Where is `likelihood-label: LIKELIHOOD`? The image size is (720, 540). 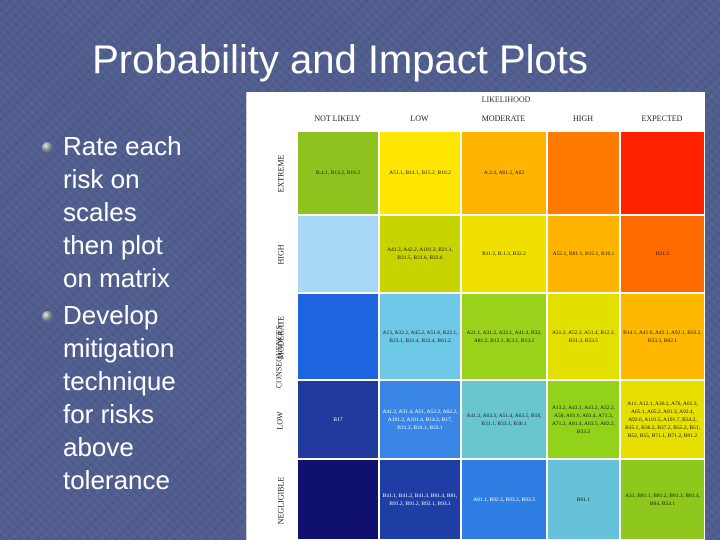
likelihood-label: LIKELIHOOD is located at coordinates (506, 99).